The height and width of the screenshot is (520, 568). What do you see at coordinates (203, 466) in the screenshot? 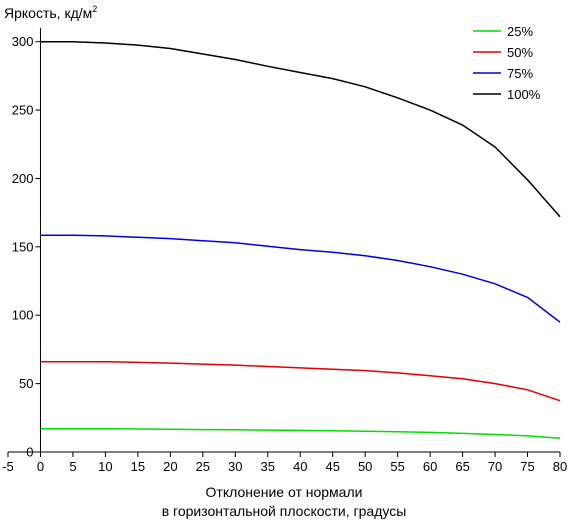
I see `x-tick-label: 25` at bounding box center [203, 466].